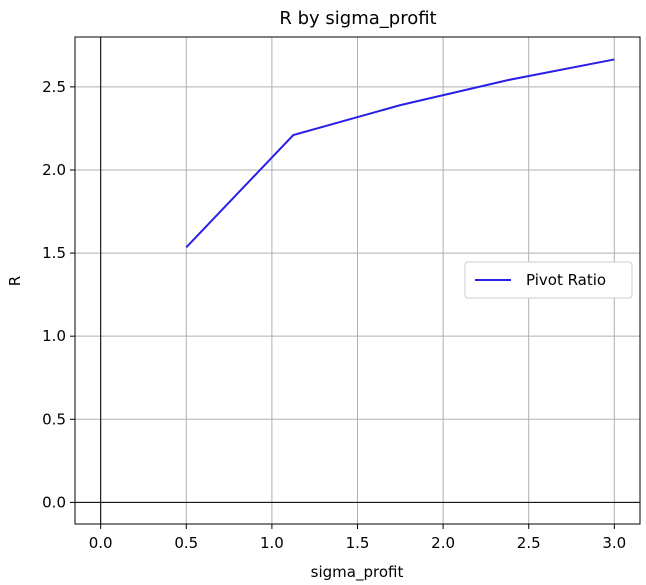 The image size is (646, 585). I want to click on y-axis: 0.0 0.5 1.0 1.5 2.0 2.5, so click(58, 294).